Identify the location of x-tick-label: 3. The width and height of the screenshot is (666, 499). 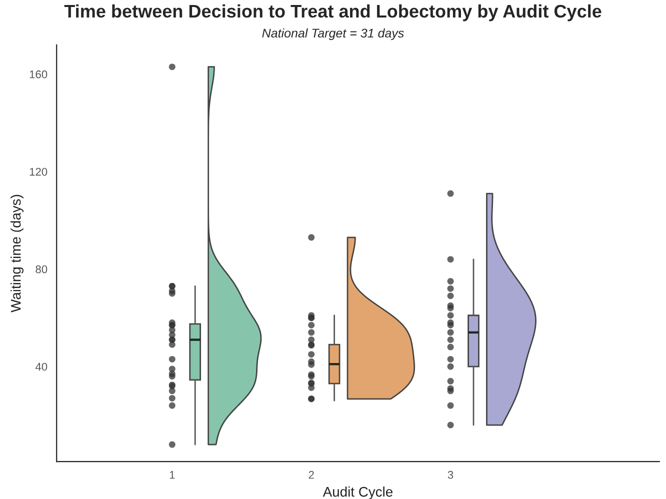
(451, 474).